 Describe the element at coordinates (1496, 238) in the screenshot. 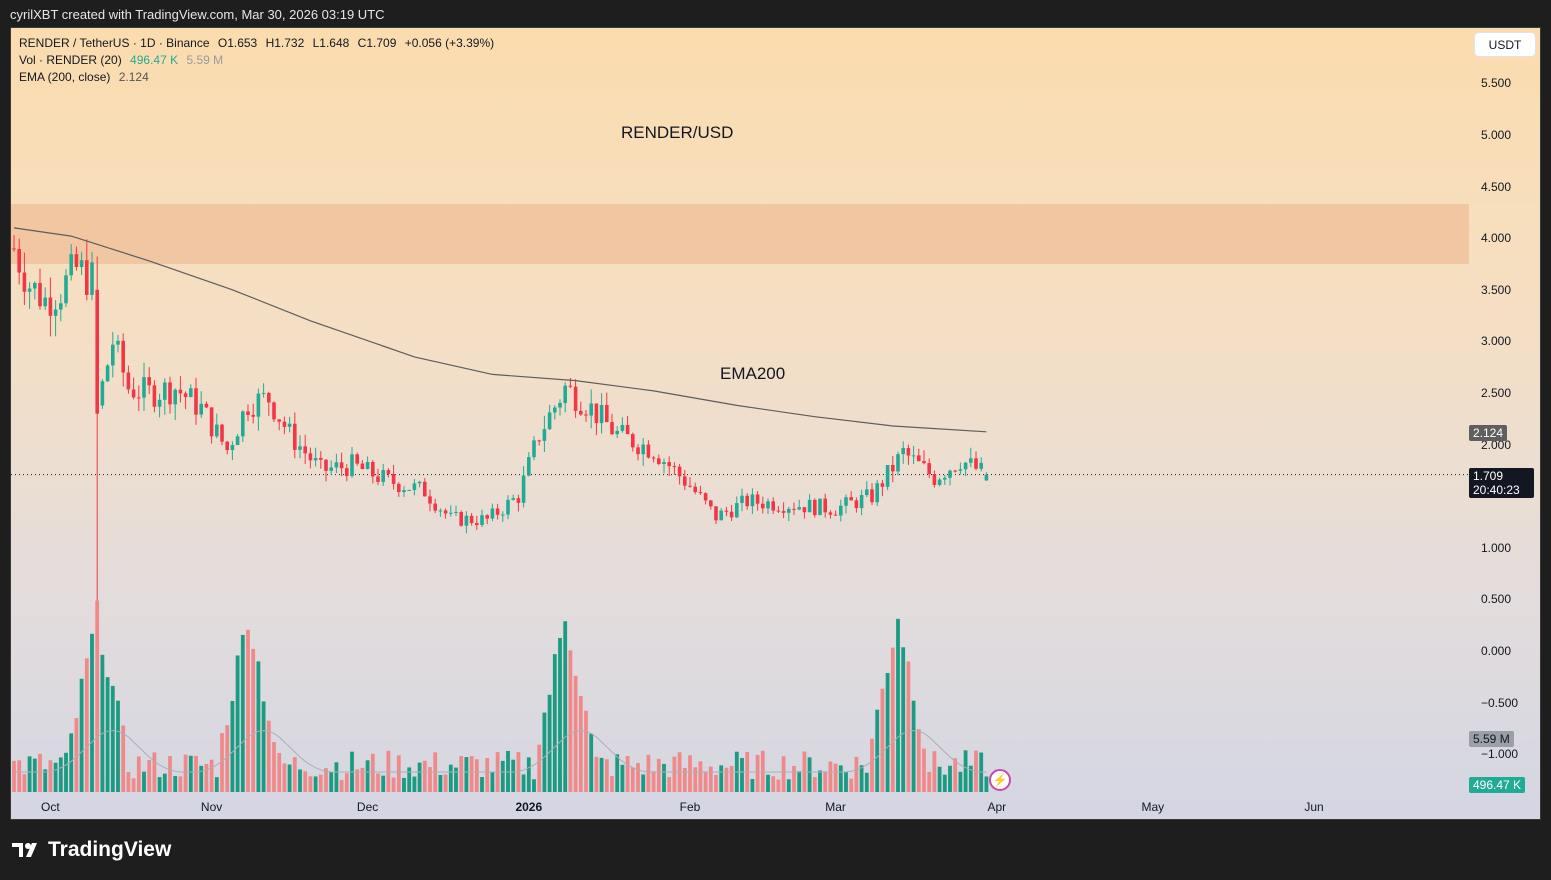

I see `price-tick-label: 4.000` at that location.